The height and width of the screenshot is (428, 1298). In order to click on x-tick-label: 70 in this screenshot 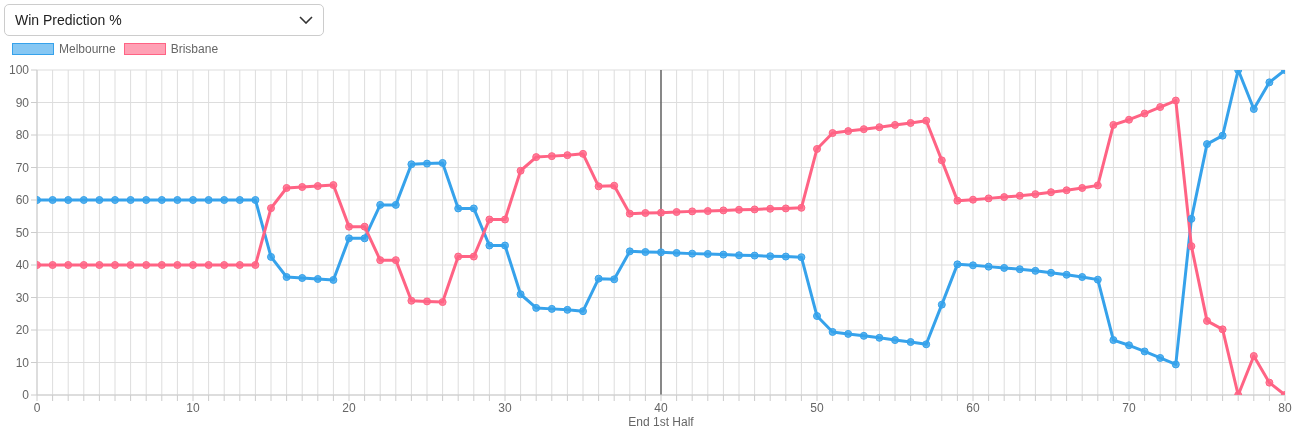, I will do `click(1129, 407)`.